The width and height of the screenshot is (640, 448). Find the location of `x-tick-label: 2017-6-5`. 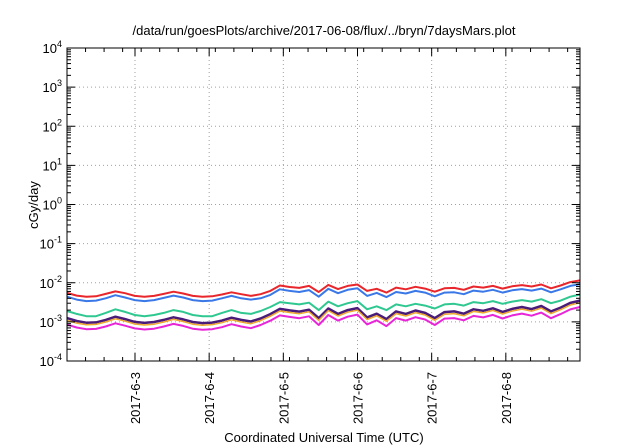

x-tick-label: 2017-6-5 is located at coordinates (283, 398).